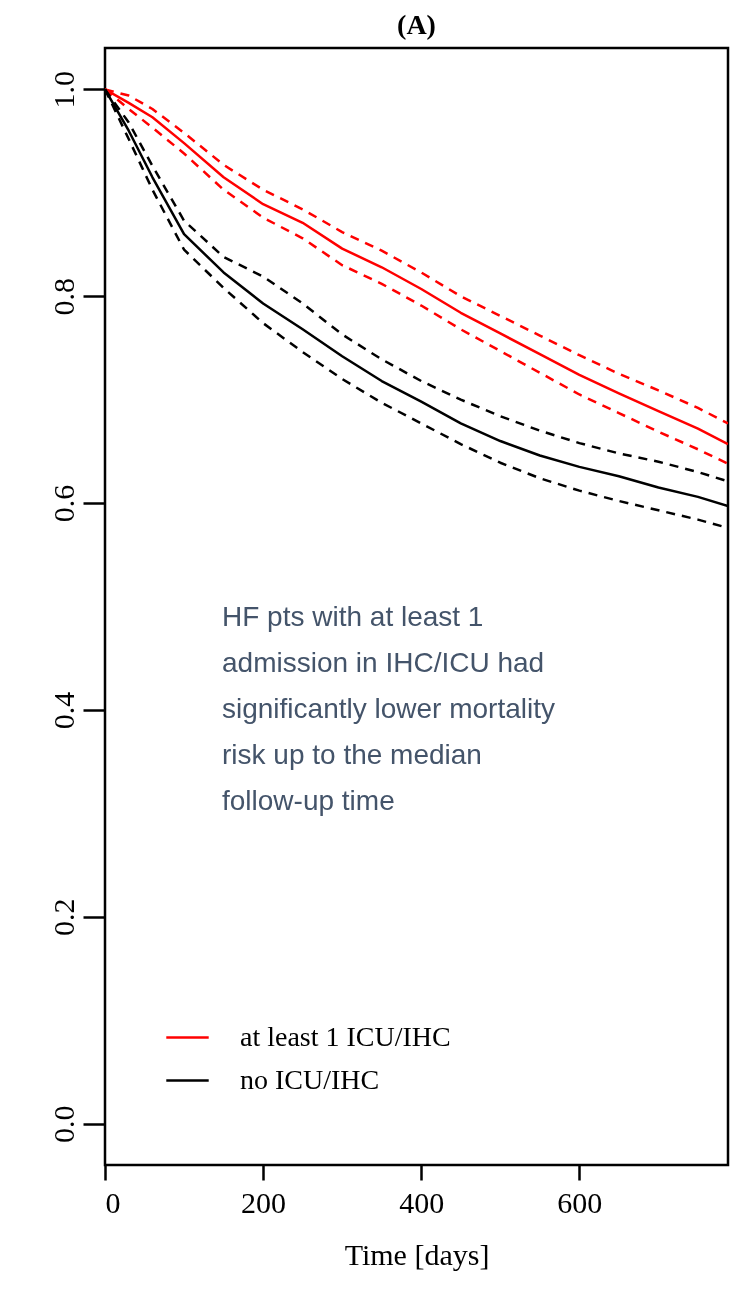 This screenshot has width=733, height=1290. Describe the element at coordinates (63, 1124) in the screenshot. I see `y-tick-label: 0.0` at that location.